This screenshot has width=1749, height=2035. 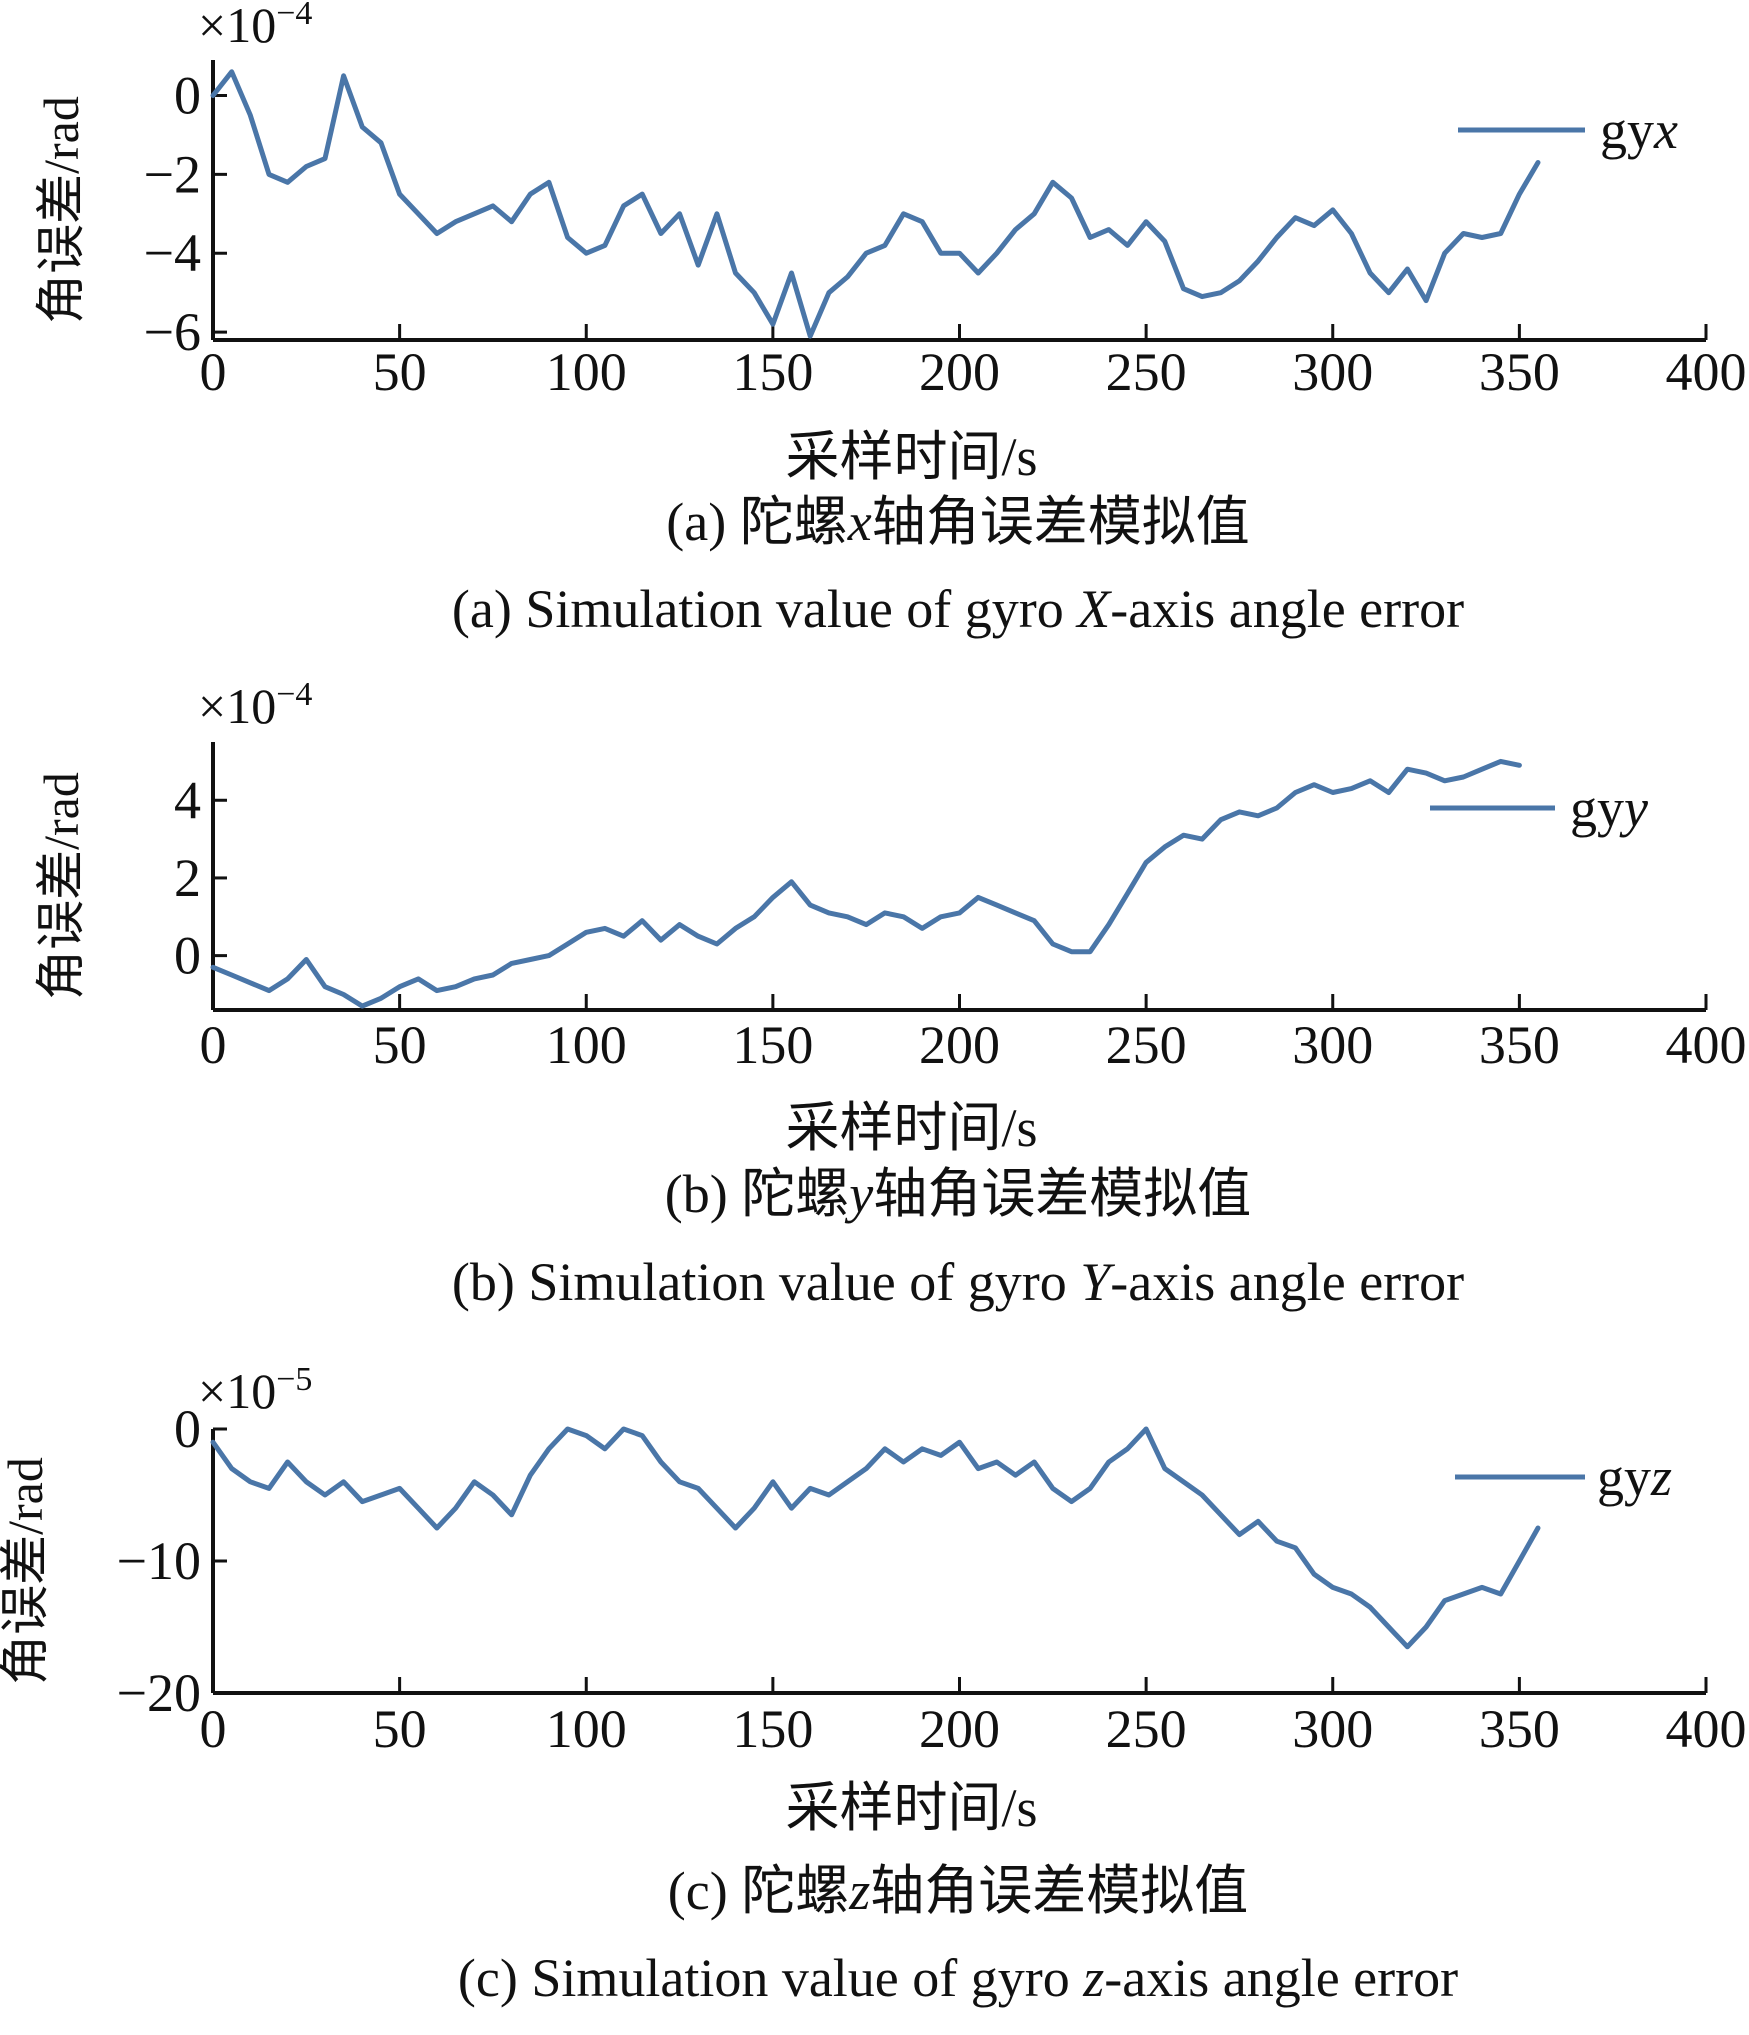 What do you see at coordinates (757, 1194) in the screenshot?
I see `caption-cn-prefix: (b) 陀螺` at bounding box center [757, 1194].